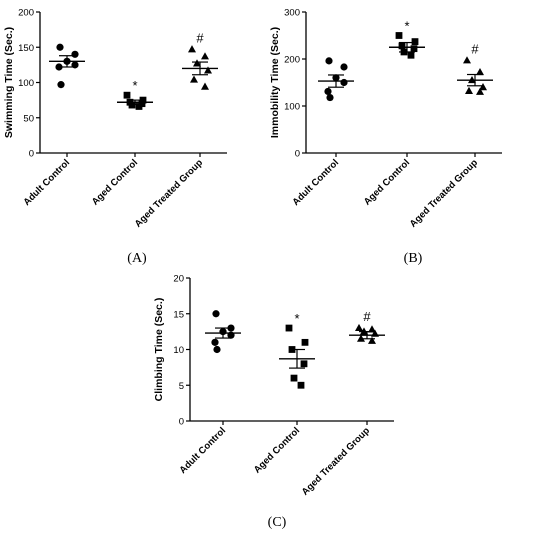 This screenshot has height=537, width=550. Describe the element at coordinates (9, 82) in the screenshot. I see `y-axis-title: Swimming Time (Sec.)` at that location.